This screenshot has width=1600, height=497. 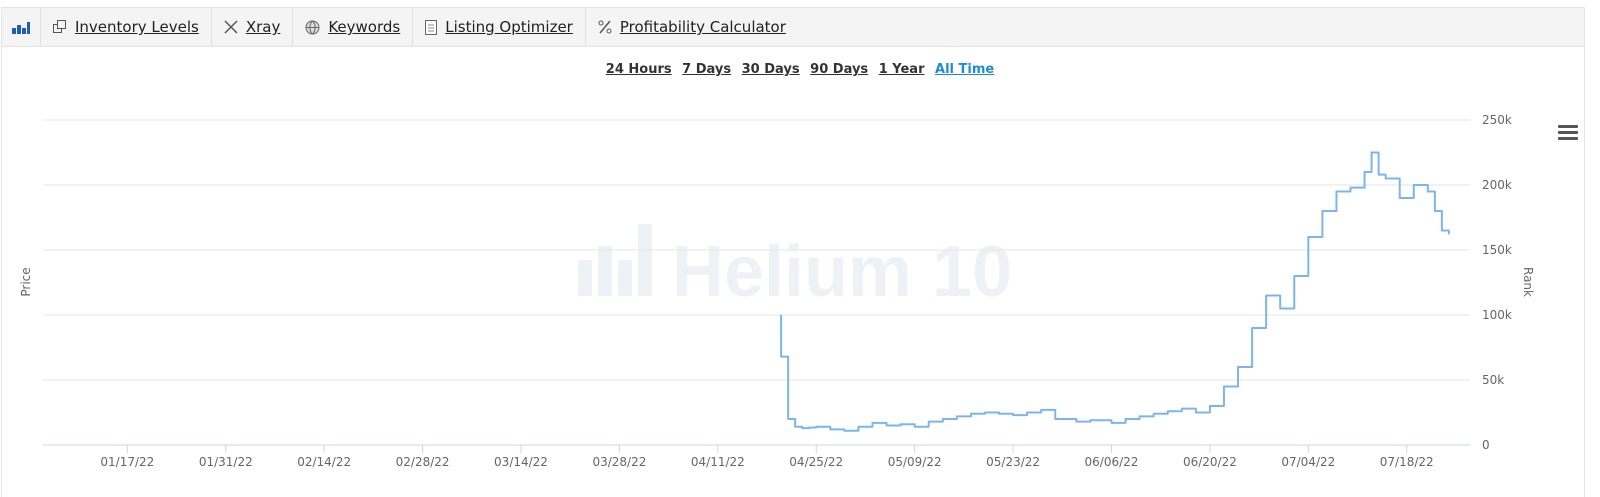 What do you see at coordinates (1112, 462) in the screenshot?
I see `x-tick-label: 06/06/22` at bounding box center [1112, 462].